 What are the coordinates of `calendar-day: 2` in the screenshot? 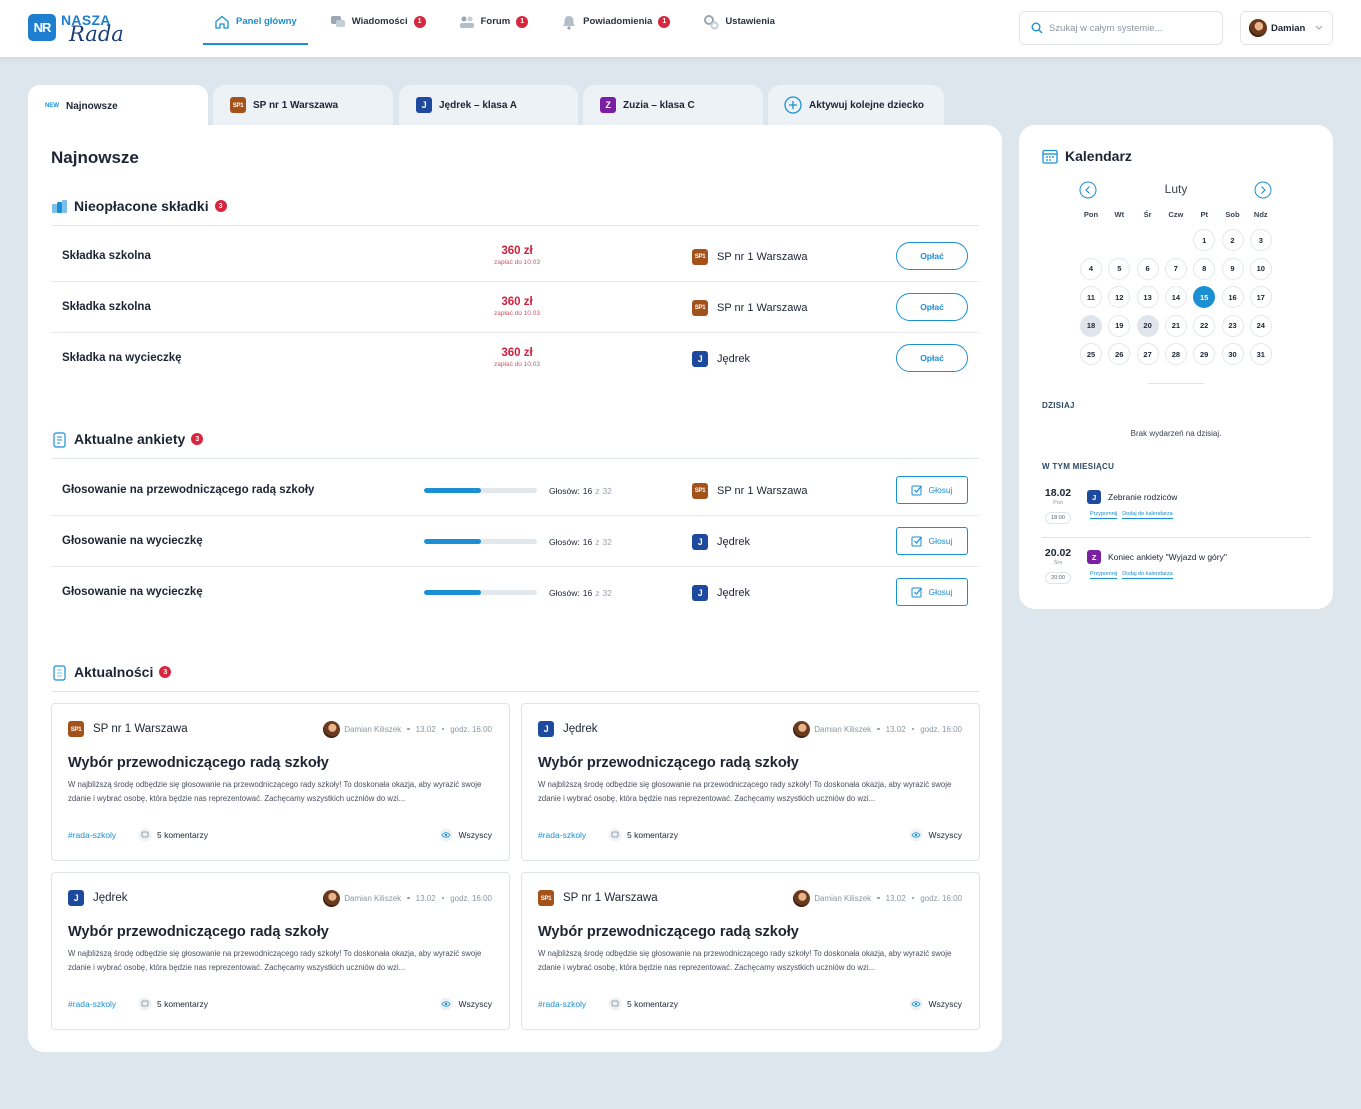 It's located at (1232, 240).